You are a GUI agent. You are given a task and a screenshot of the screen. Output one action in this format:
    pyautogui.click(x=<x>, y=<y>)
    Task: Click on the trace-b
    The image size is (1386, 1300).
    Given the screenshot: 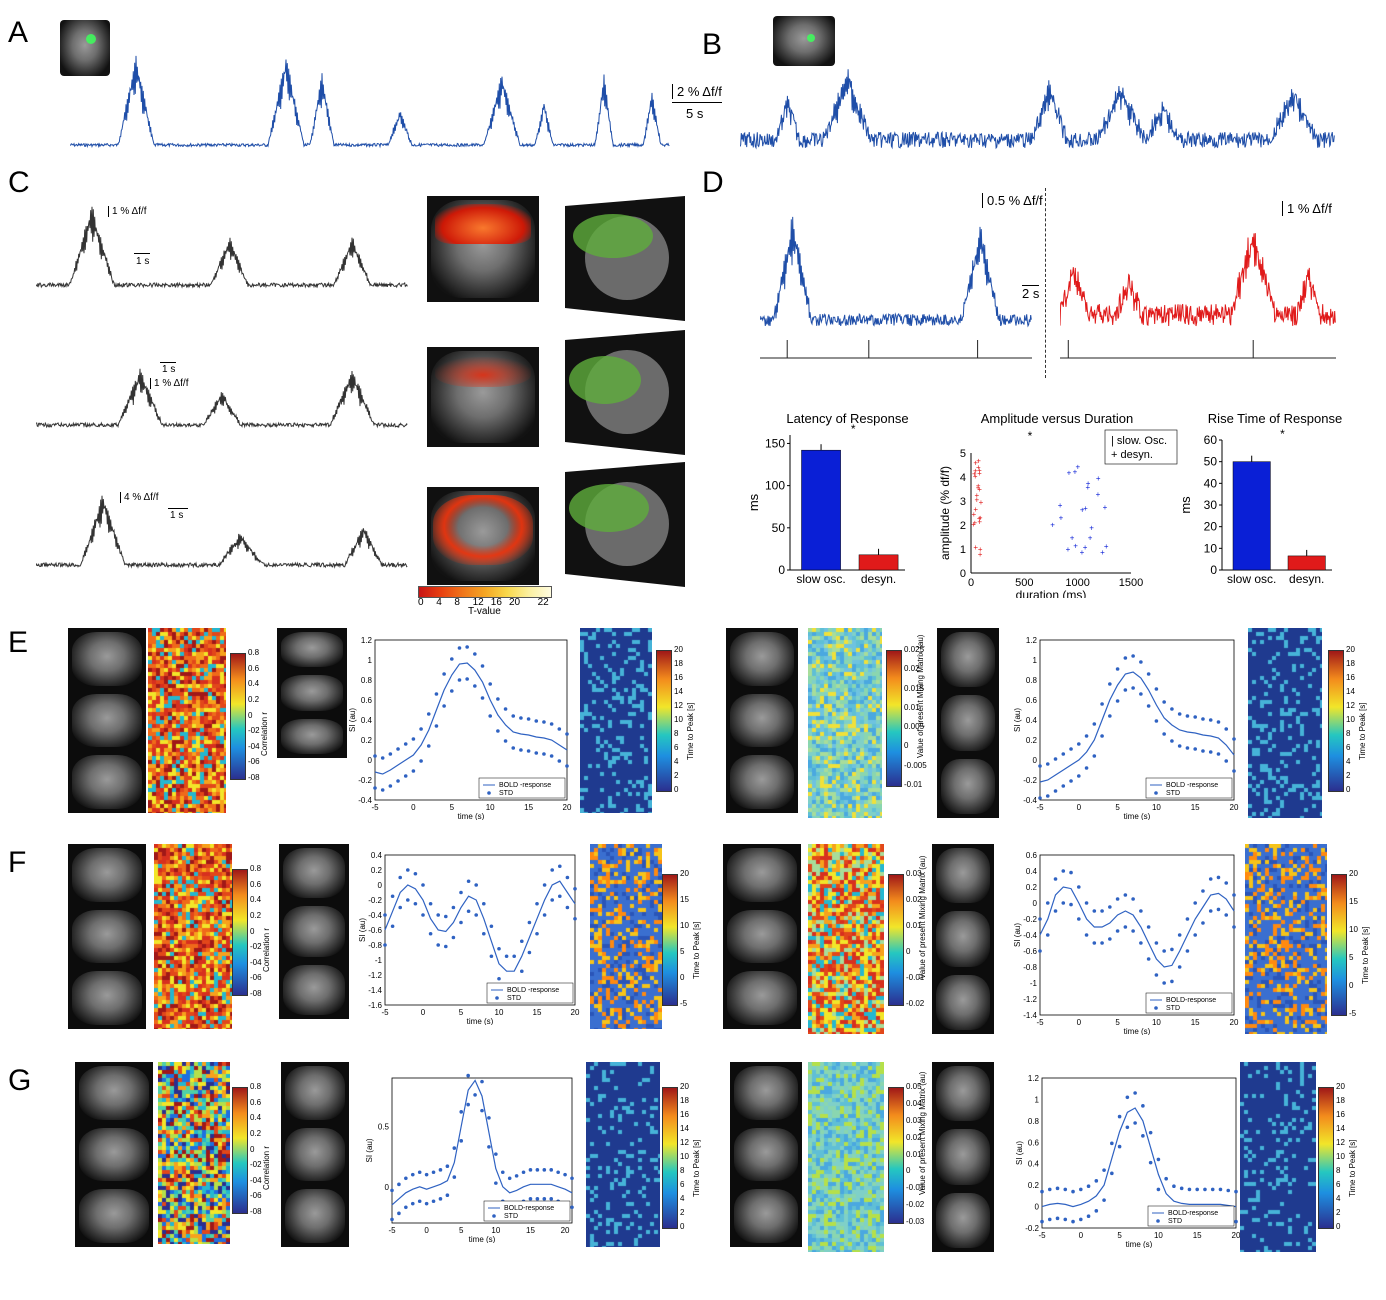 What is the action you would take?
    pyautogui.click(x=1037, y=109)
    